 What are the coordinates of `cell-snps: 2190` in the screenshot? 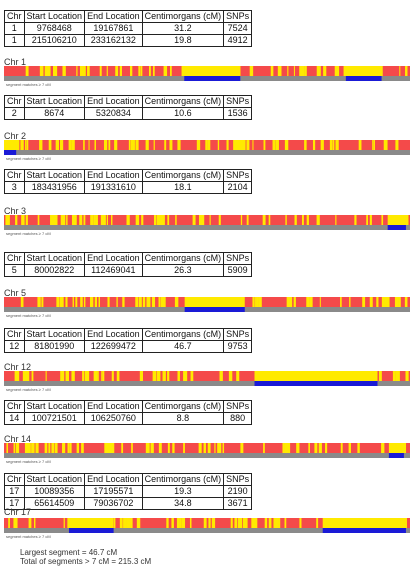 It's located at (238, 491).